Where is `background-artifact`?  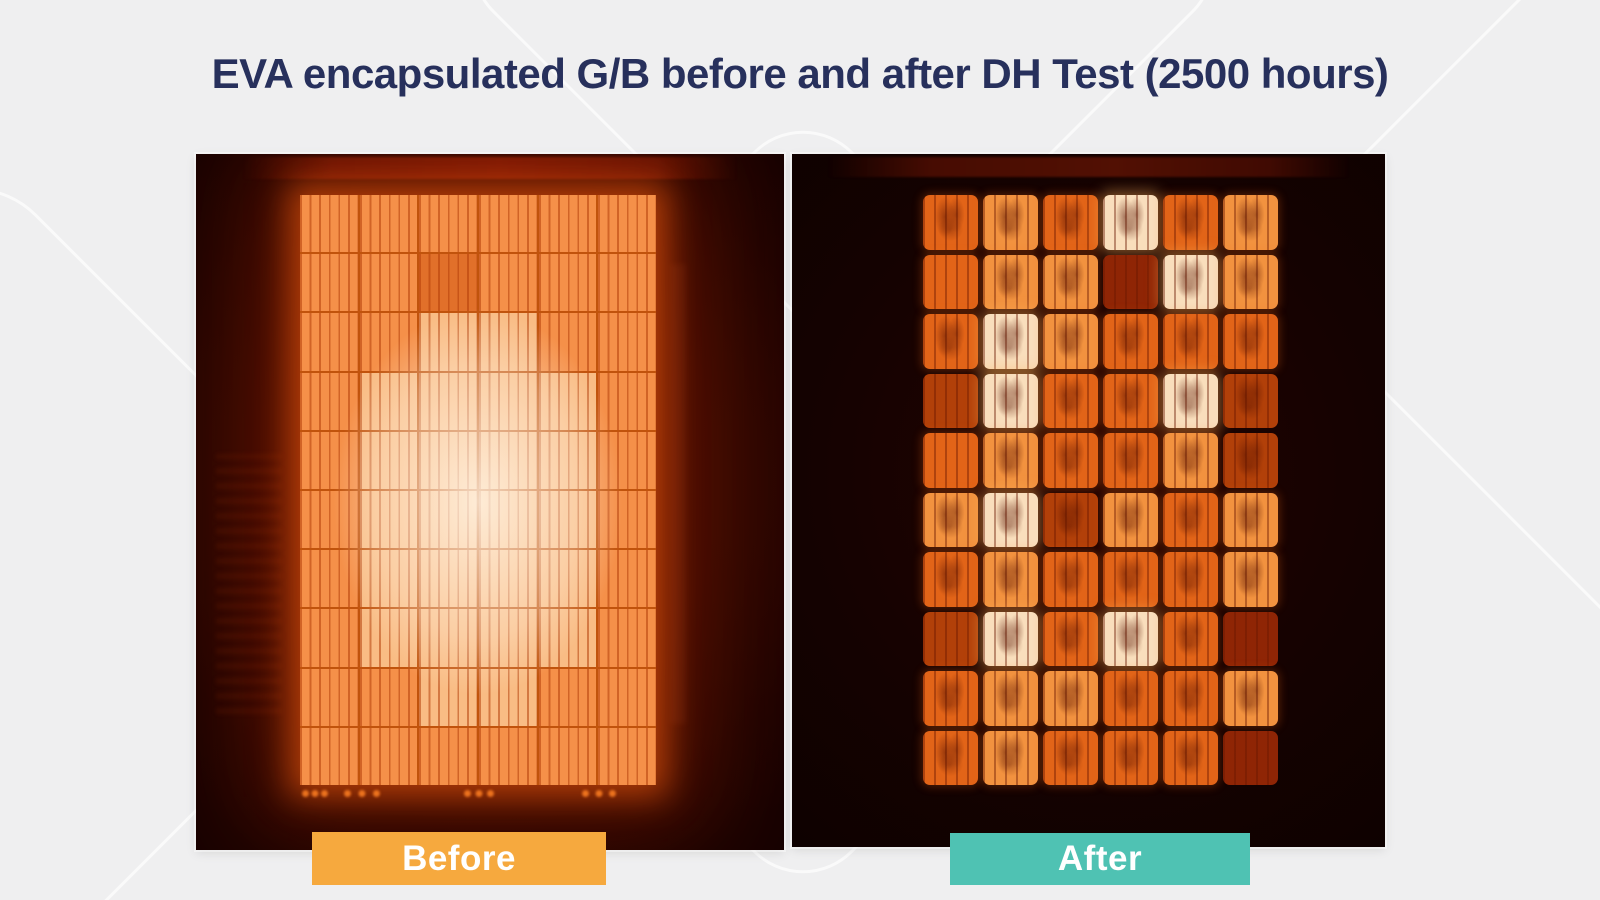
background-artifact is located at coordinates (249, 584).